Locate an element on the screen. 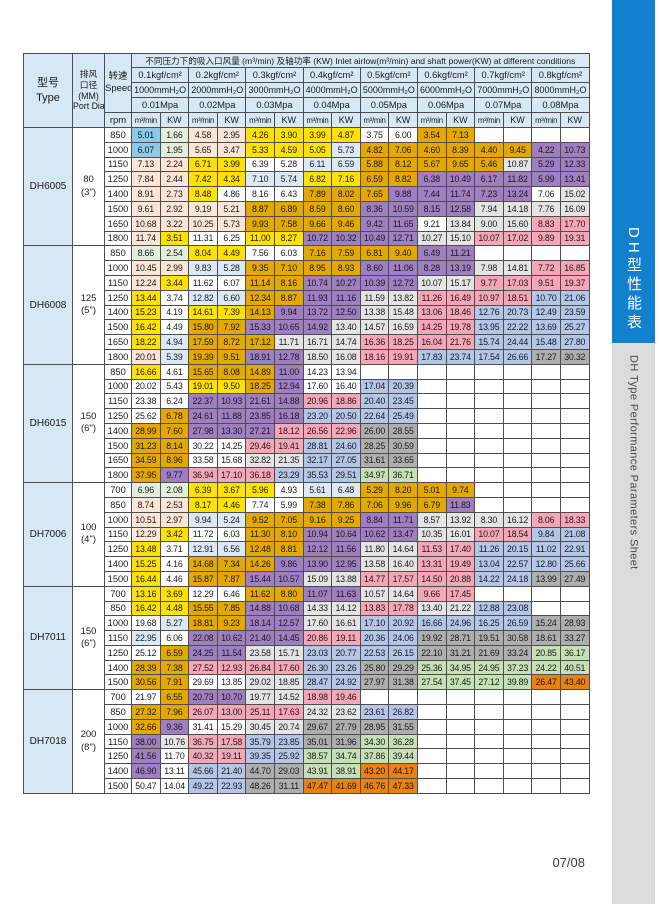  sidebar-tab-dh-performance: DH型性能表 is located at coordinates (633, 171).